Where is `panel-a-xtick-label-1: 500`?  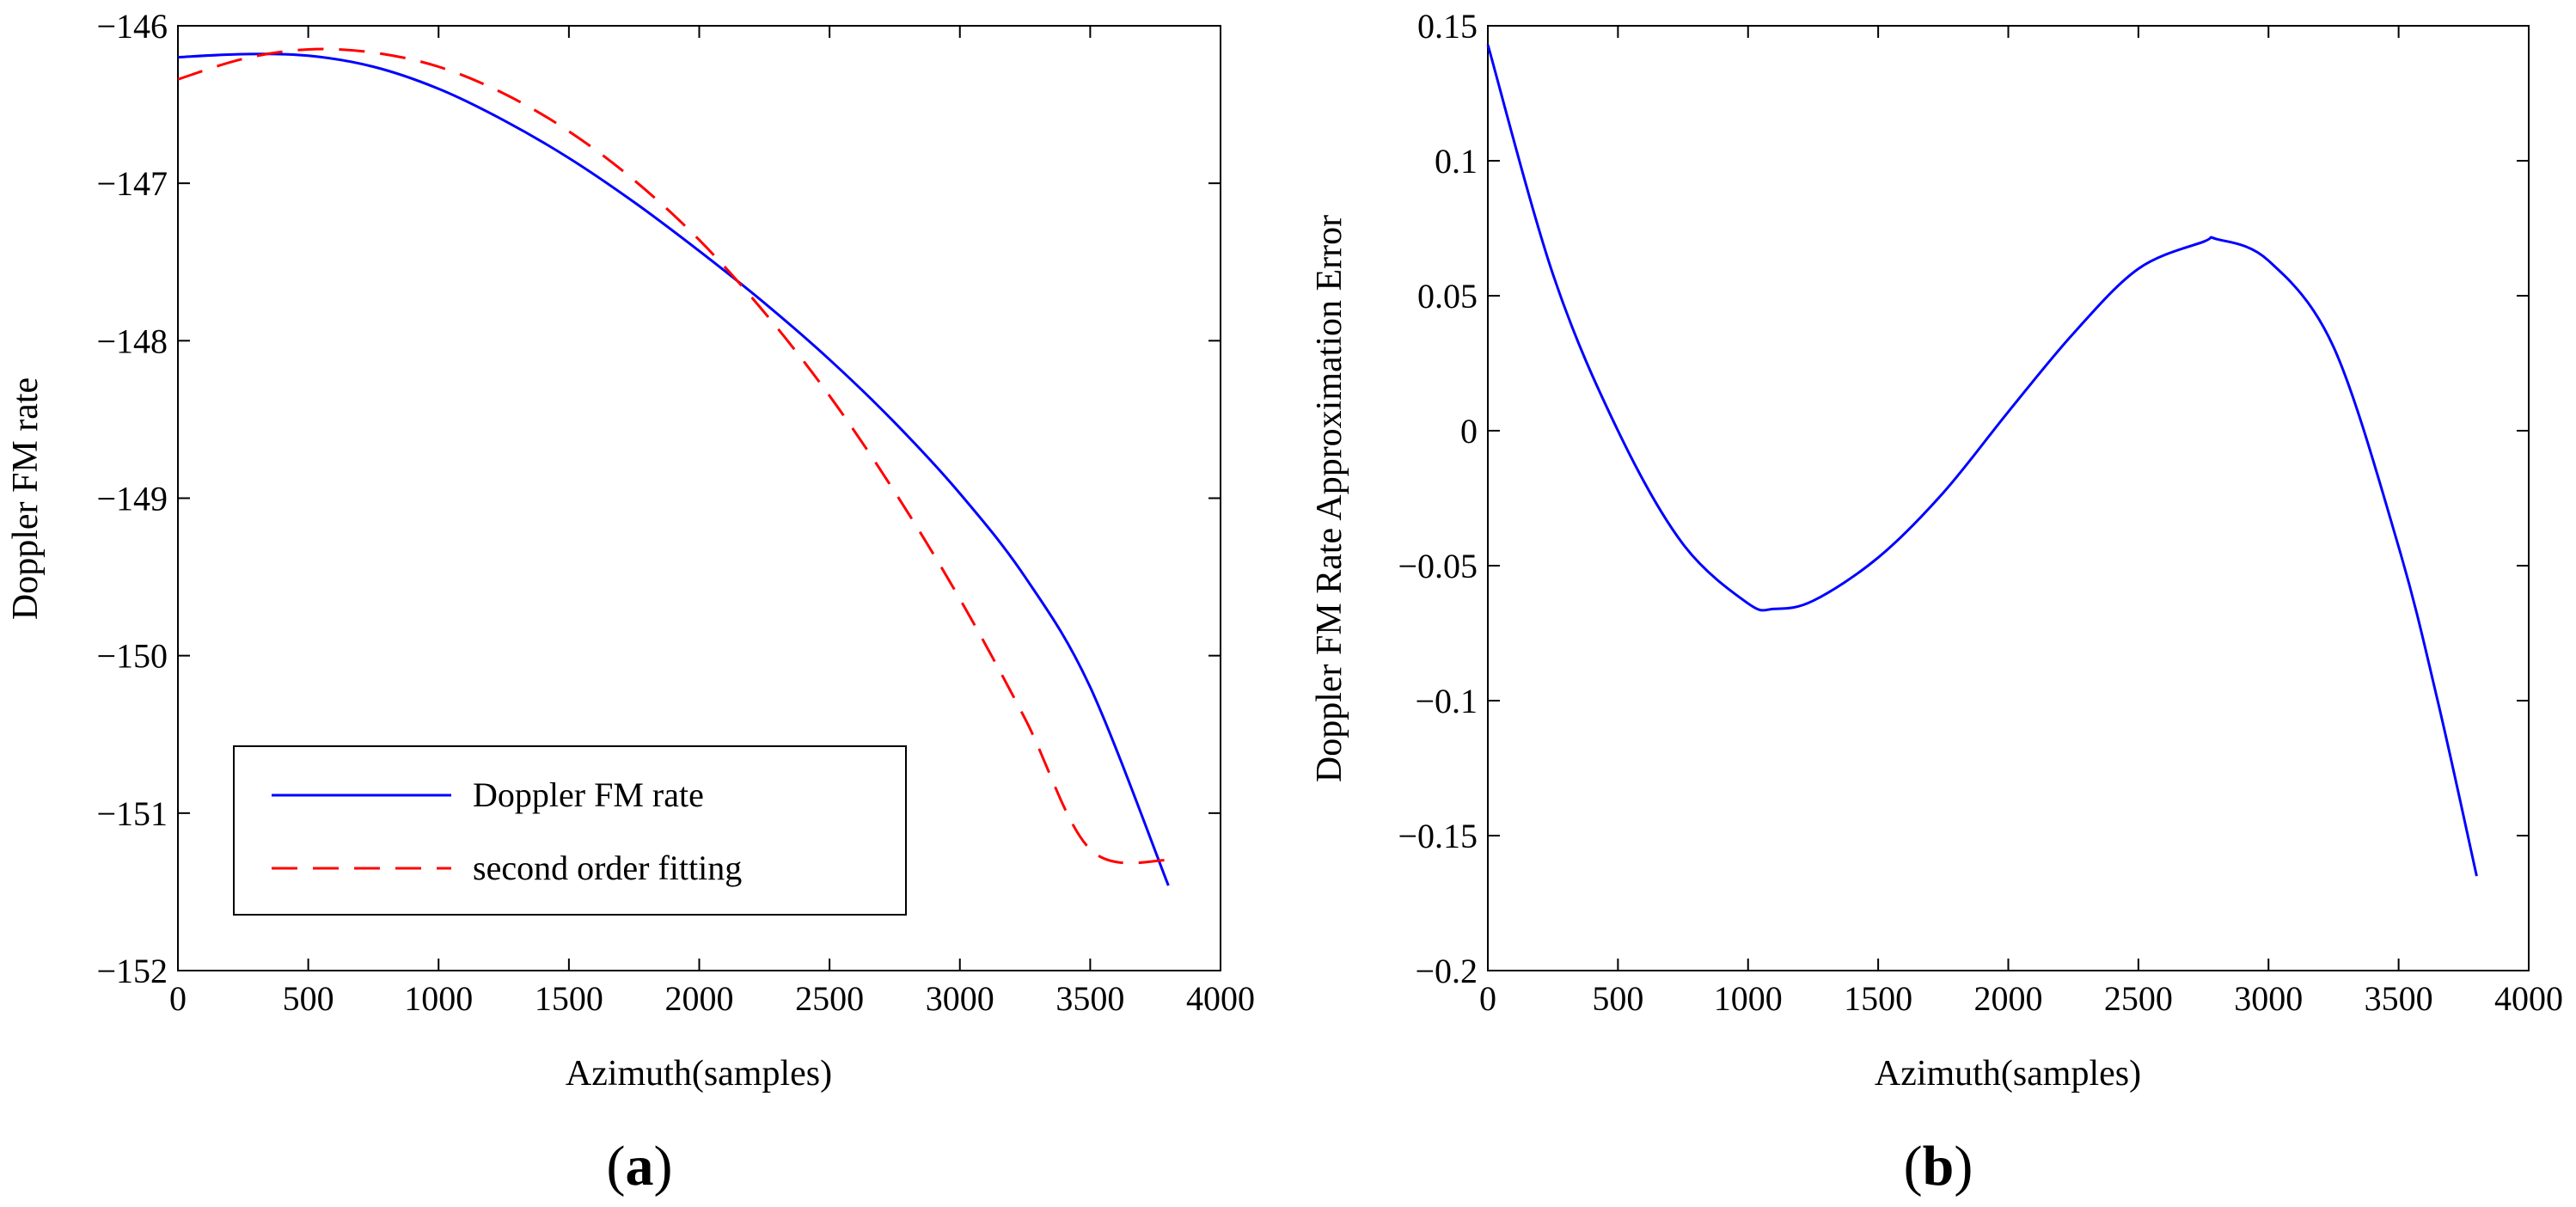 panel-a-xtick-label-1: 500 is located at coordinates (308, 998).